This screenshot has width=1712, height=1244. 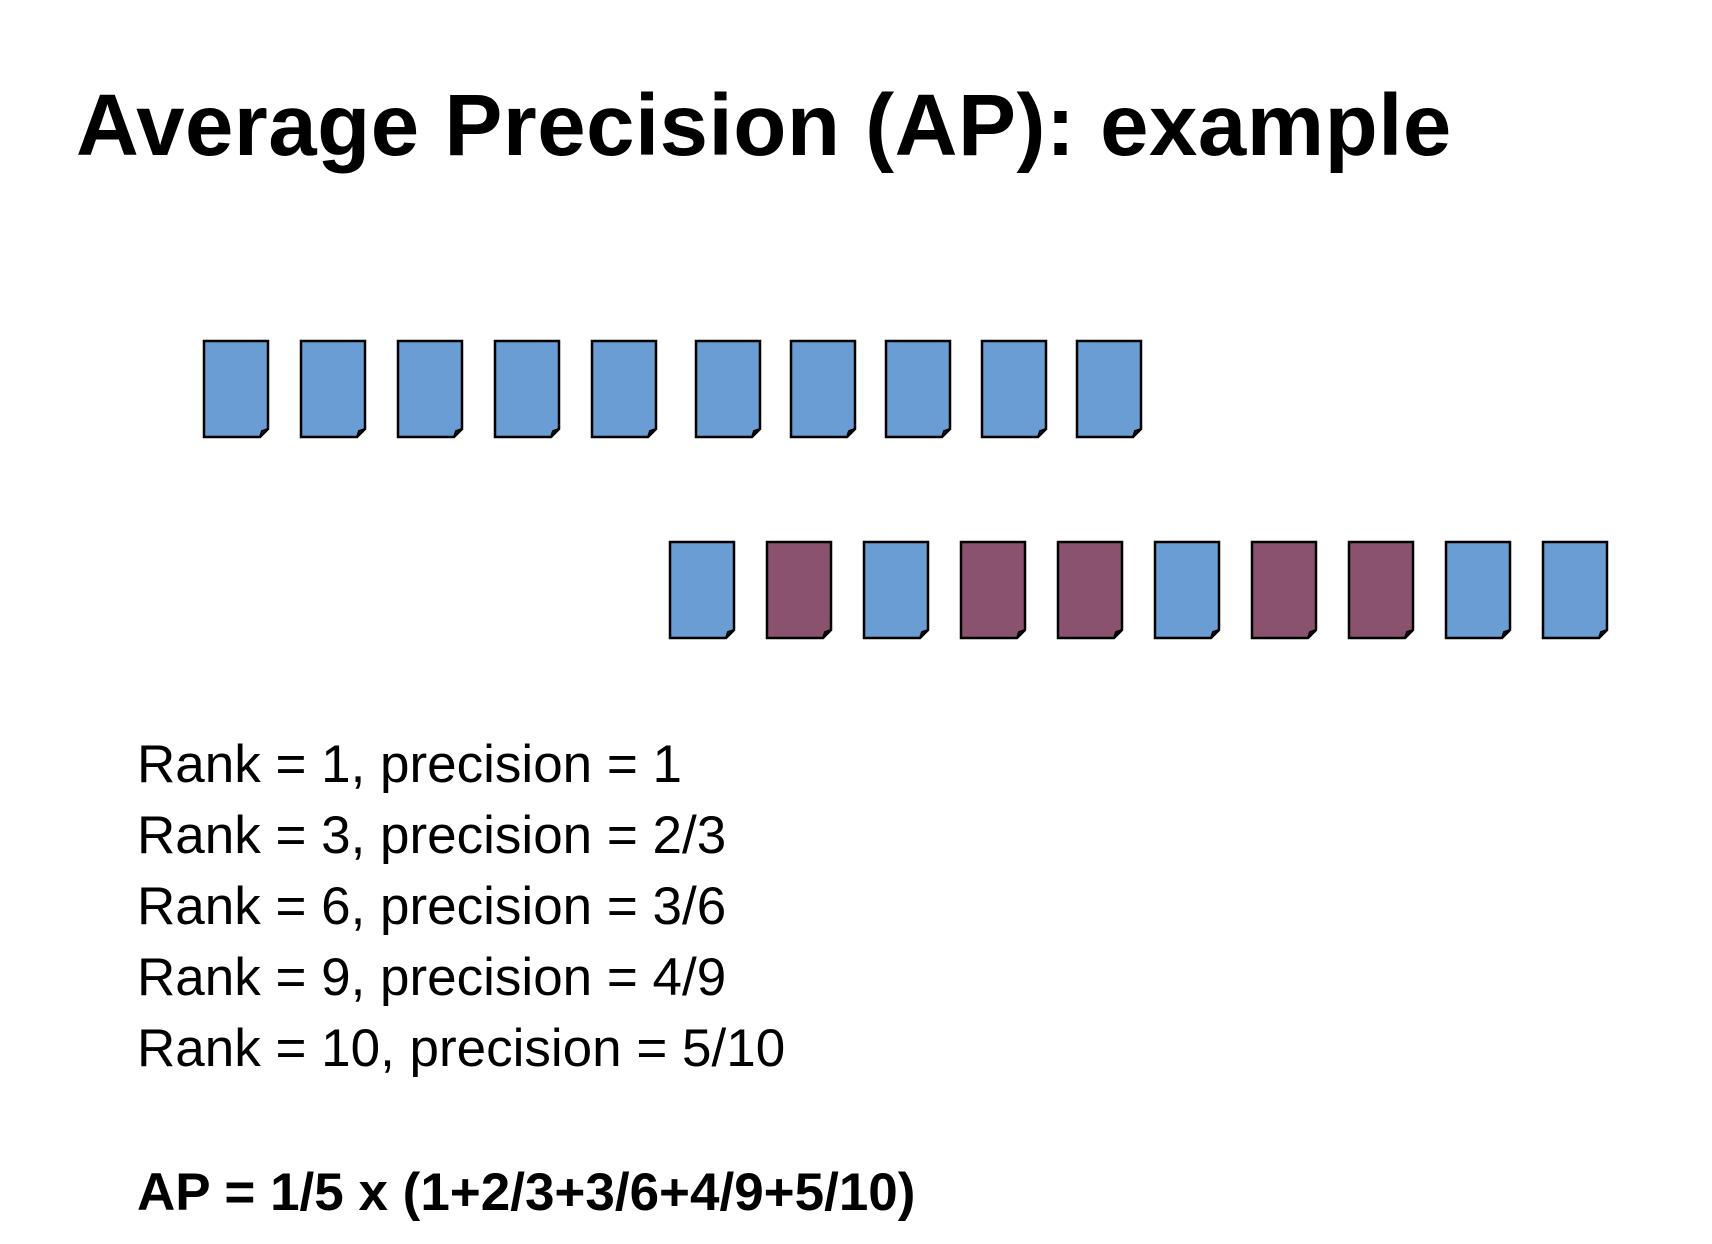 I want to click on precision-step: Rank = 1, precision = 1, so click(x=410, y=764).